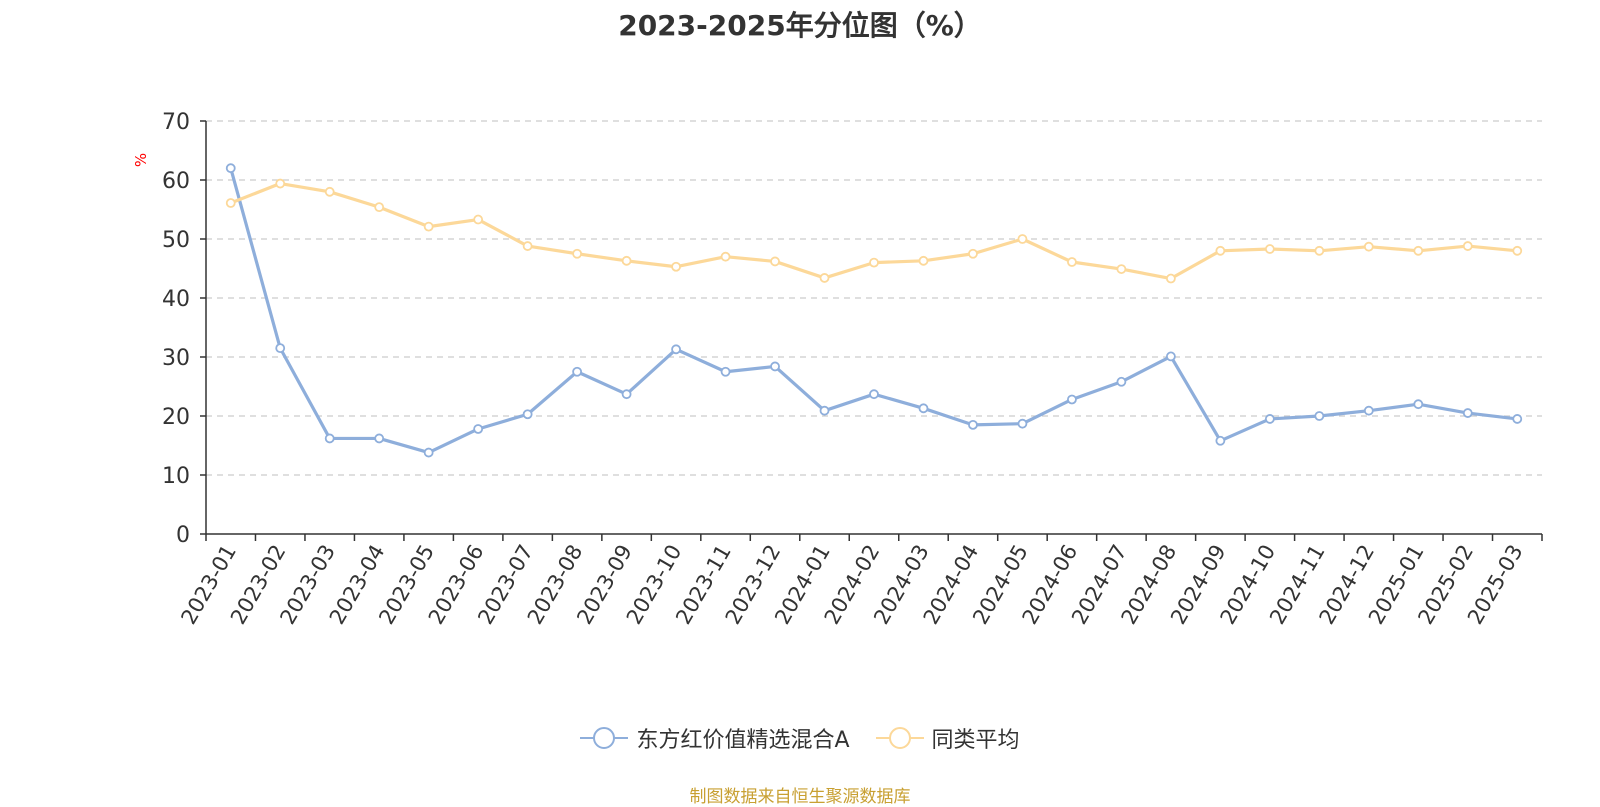  I want to click on y-tick-label: 50, so click(176, 240).